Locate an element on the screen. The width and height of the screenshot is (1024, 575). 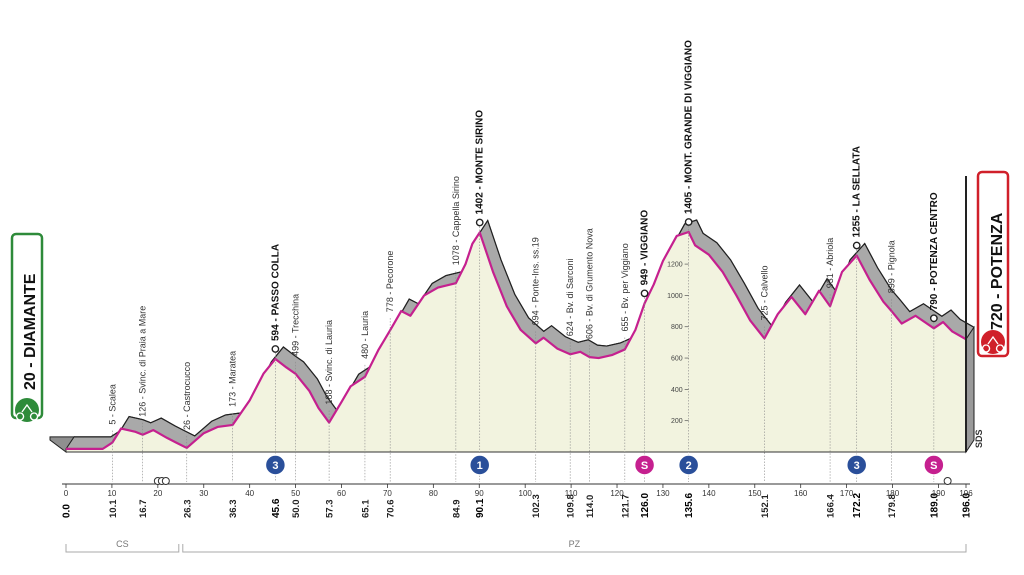
marker-label: 1 is located at coordinates (480, 466).